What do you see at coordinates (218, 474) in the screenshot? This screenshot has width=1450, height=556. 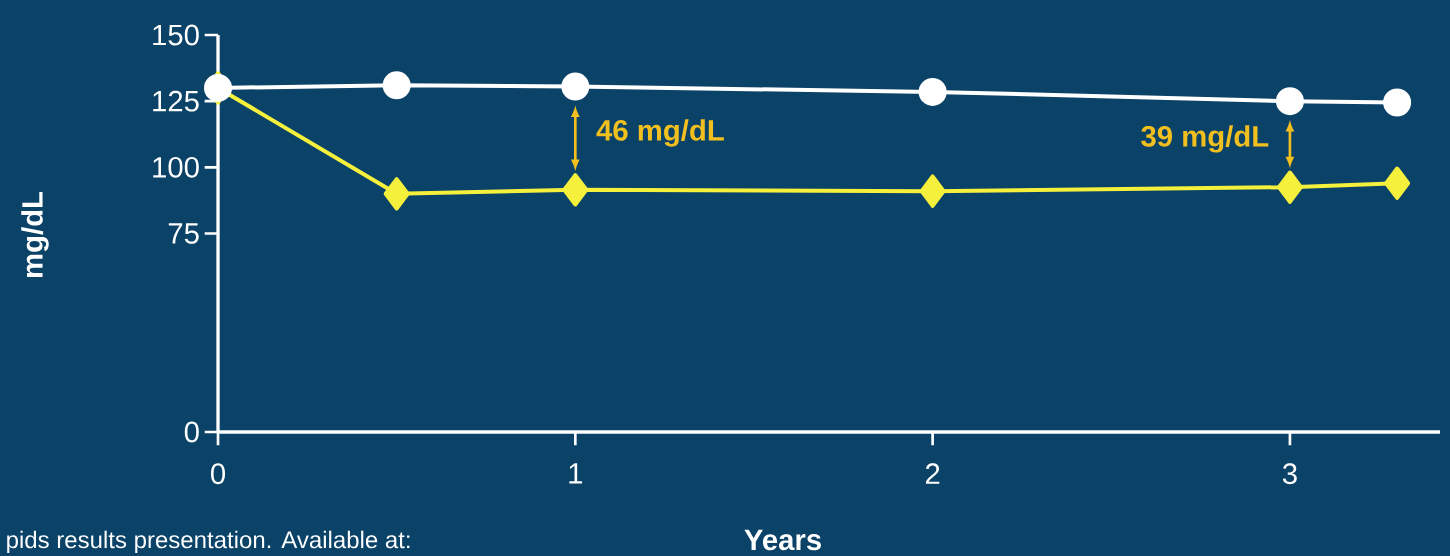 I see `x-tick-label: 0` at bounding box center [218, 474].